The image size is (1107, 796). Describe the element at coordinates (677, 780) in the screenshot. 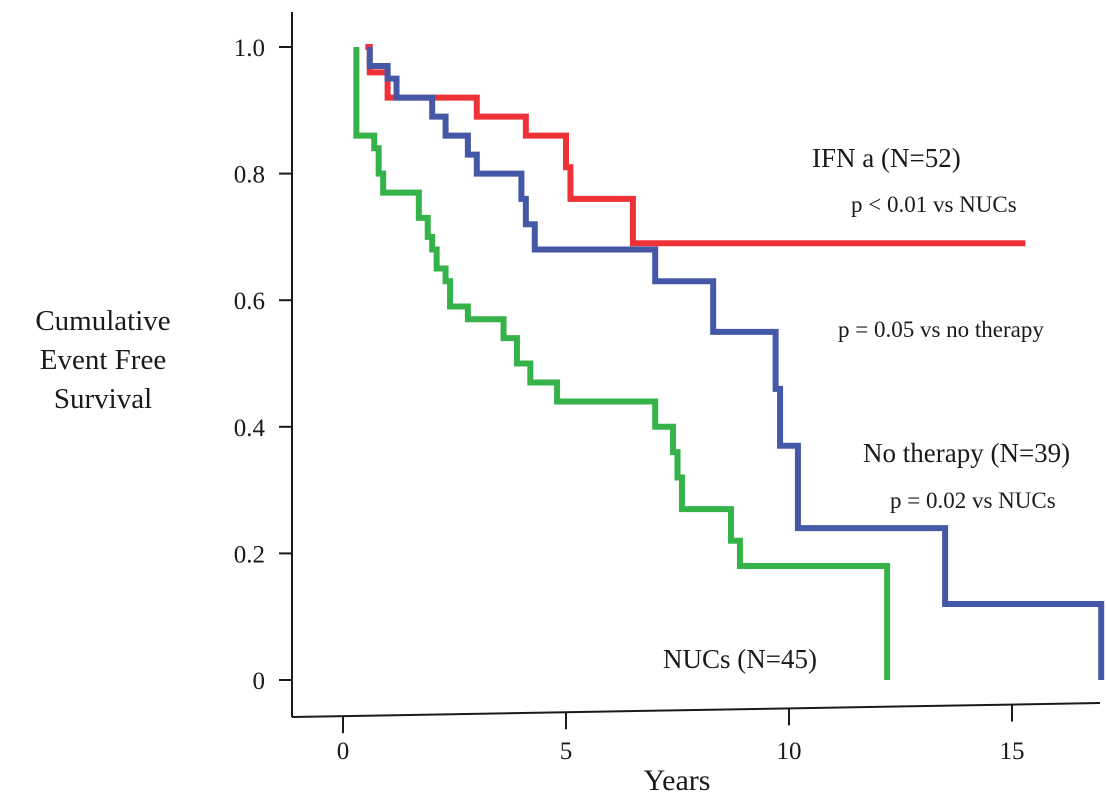

I see `x-axis-label: Years` at that location.